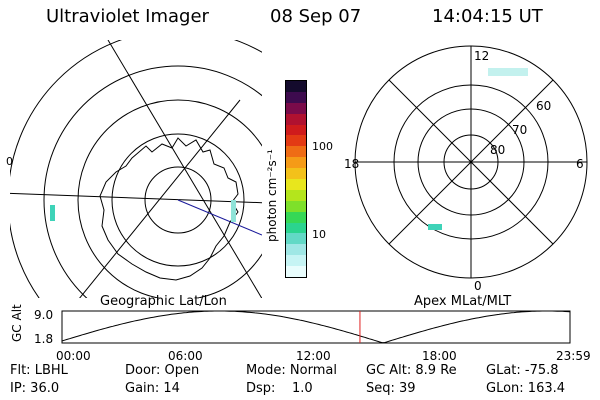  I want to click on gc-alt-info: GC Alt: 8.9 Re, so click(411, 370).